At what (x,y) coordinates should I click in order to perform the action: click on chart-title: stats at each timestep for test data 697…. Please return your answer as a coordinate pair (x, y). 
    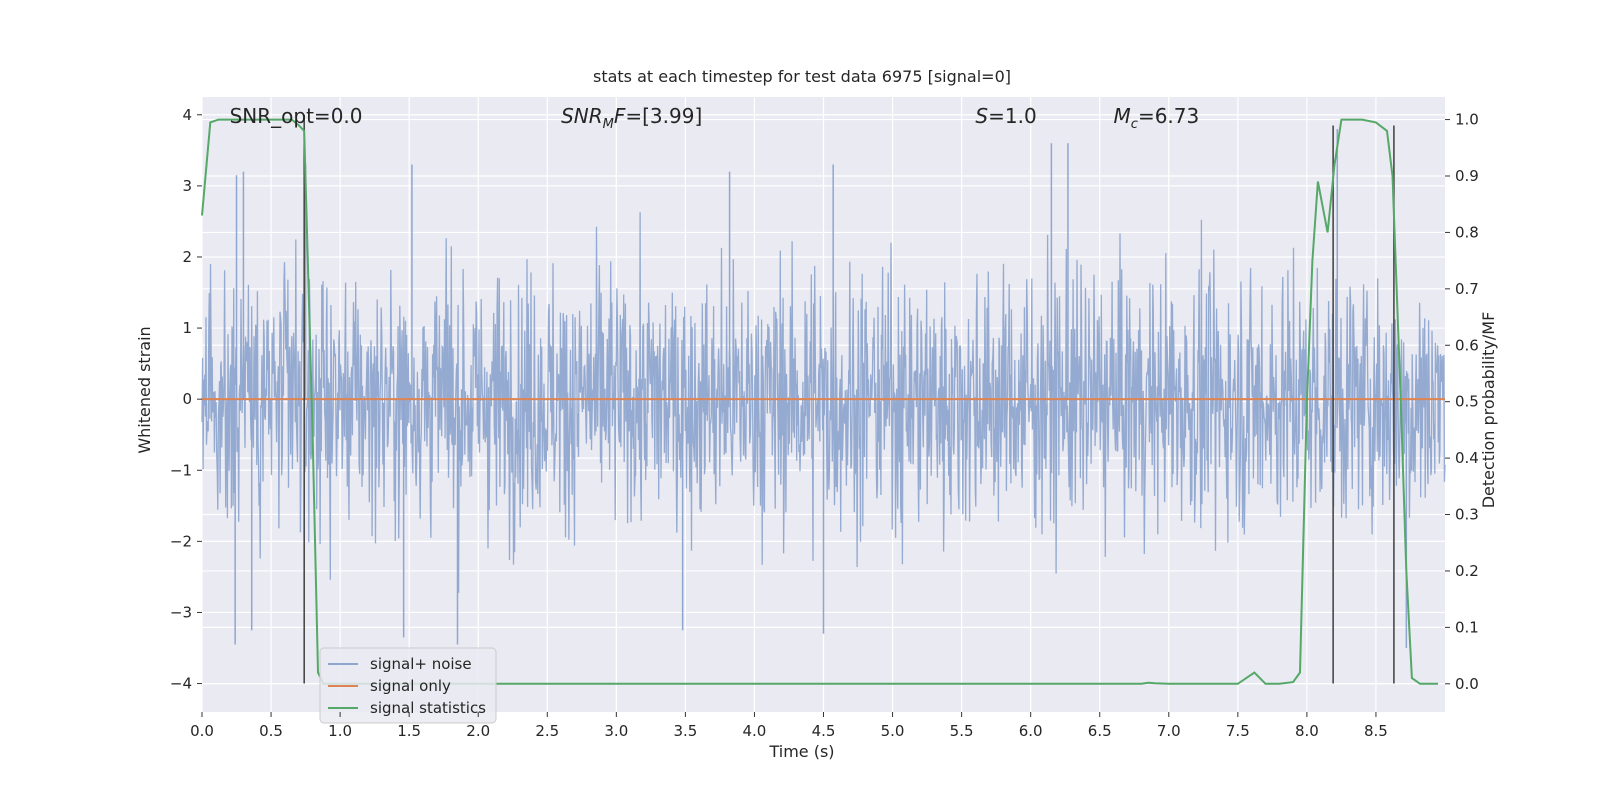
    Looking at the image, I should click on (802, 76).